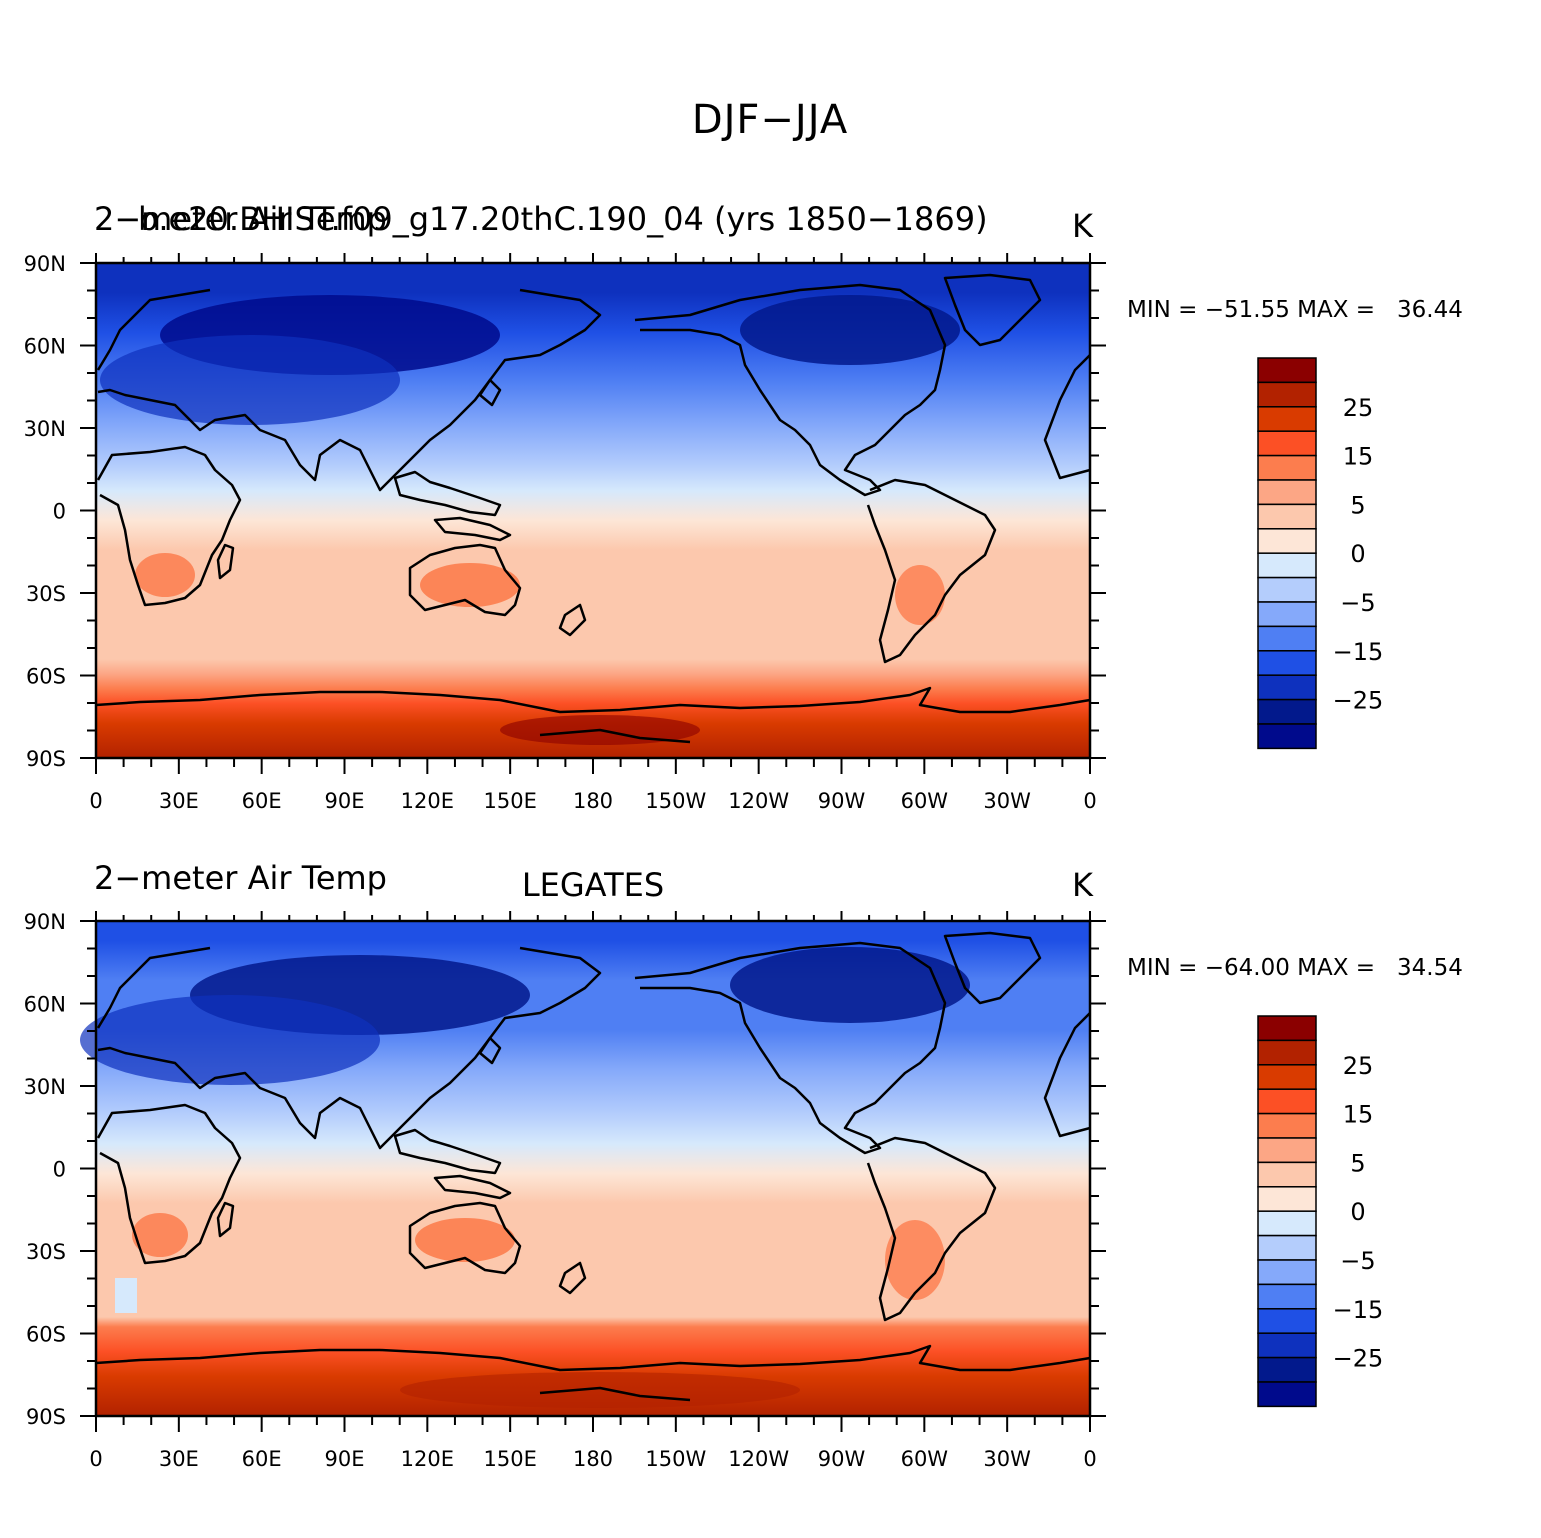  What do you see at coordinates (240, 878) in the screenshot?
I see `panel-2-left-title: 2−meter Air Temp` at bounding box center [240, 878].